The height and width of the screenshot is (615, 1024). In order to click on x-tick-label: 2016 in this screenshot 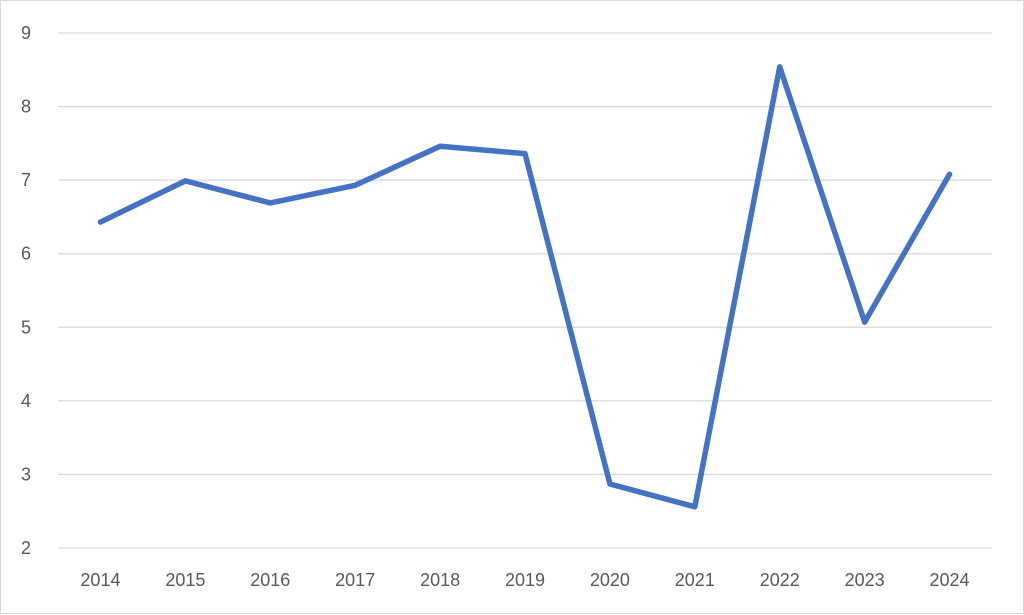, I will do `click(270, 580)`.